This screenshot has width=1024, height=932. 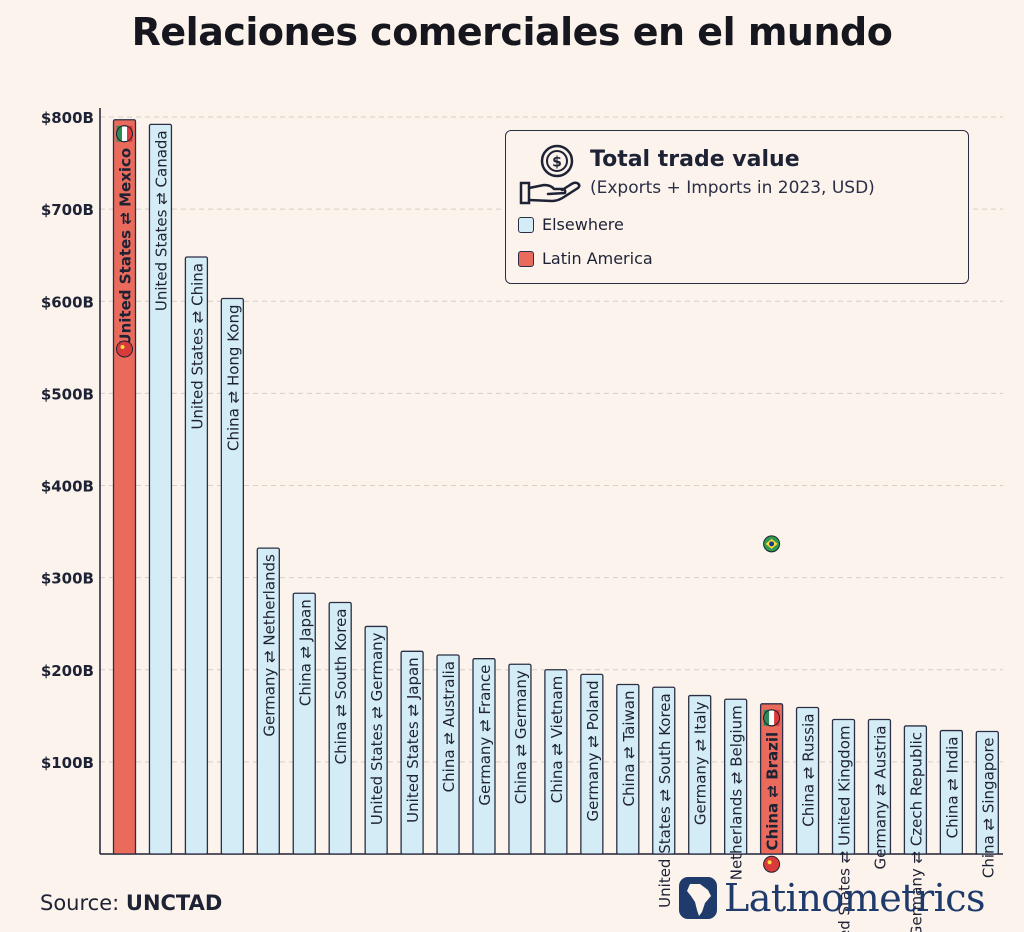 What do you see at coordinates (629, 748) in the screenshot?
I see `bar-label: China ⇄ Taiwan` at bounding box center [629, 748].